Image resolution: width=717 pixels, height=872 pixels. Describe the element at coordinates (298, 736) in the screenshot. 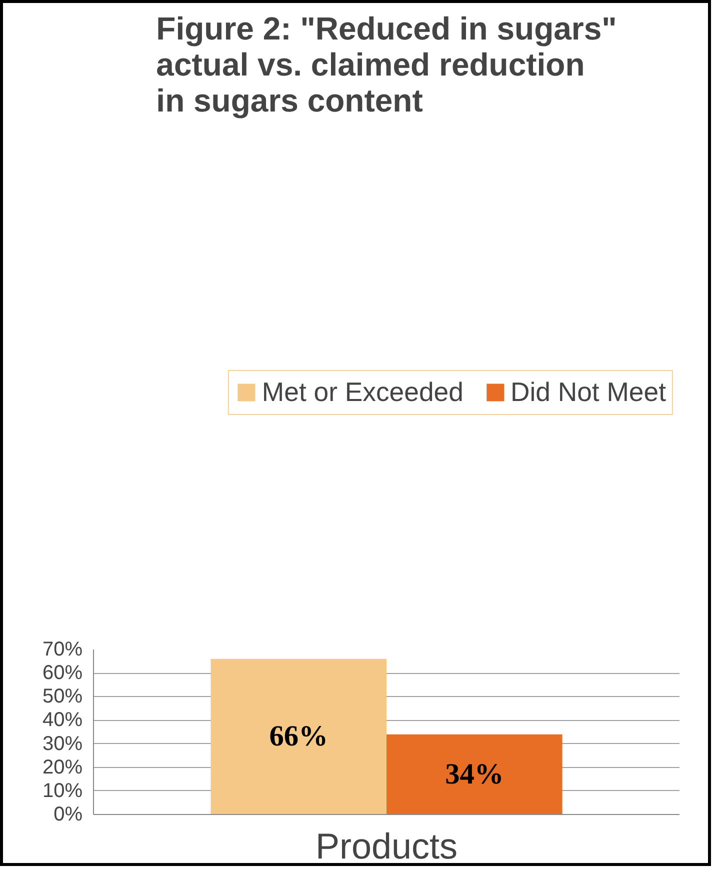

I see `data-label: 66%` at that location.